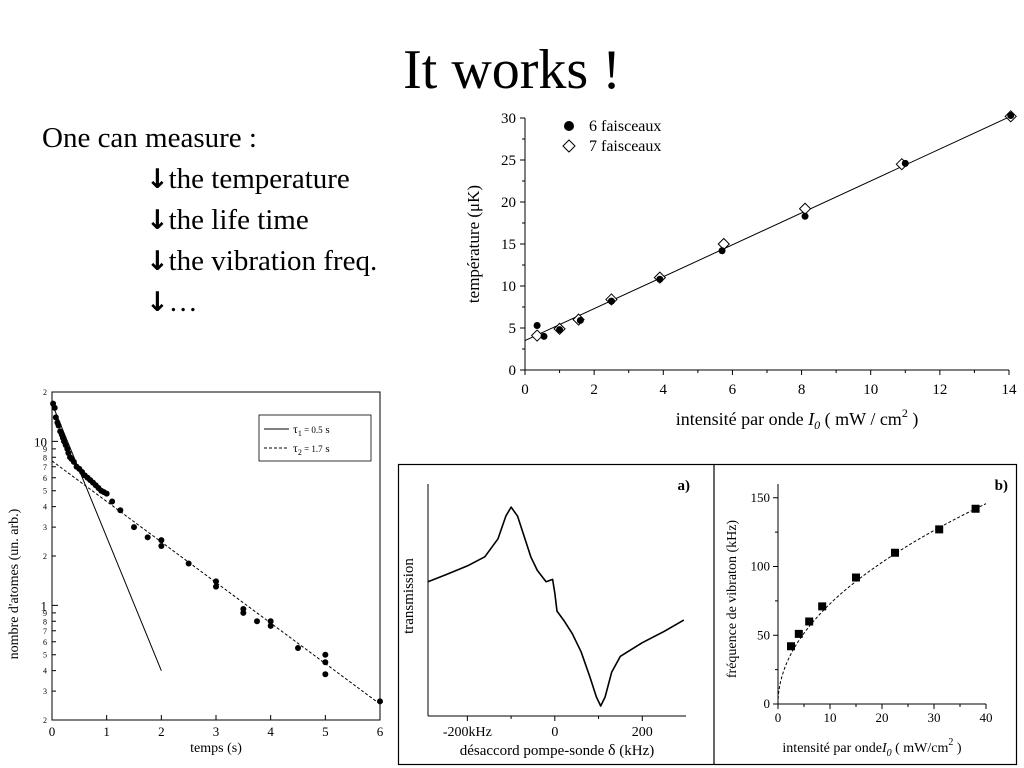 The height and width of the screenshot is (768, 1024). What do you see at coordinates (45, 613) in the screenshot?
I see `y-tick-label: 9` at bounding box center [45, 613].